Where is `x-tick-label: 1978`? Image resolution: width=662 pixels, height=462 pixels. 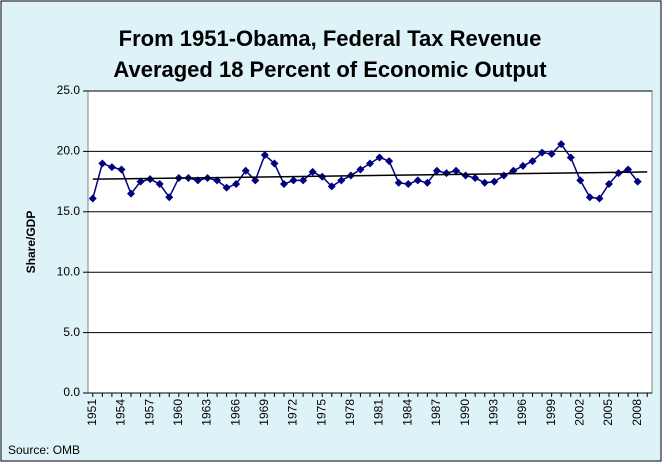
x-tick-label: 1978 is located at coordinates (350, 412).